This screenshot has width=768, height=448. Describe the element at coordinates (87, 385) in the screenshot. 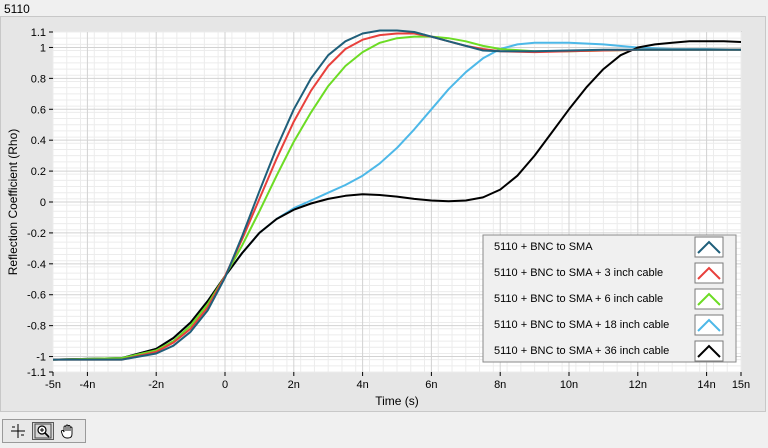

I see `x-tick-label: -4n` at that location.